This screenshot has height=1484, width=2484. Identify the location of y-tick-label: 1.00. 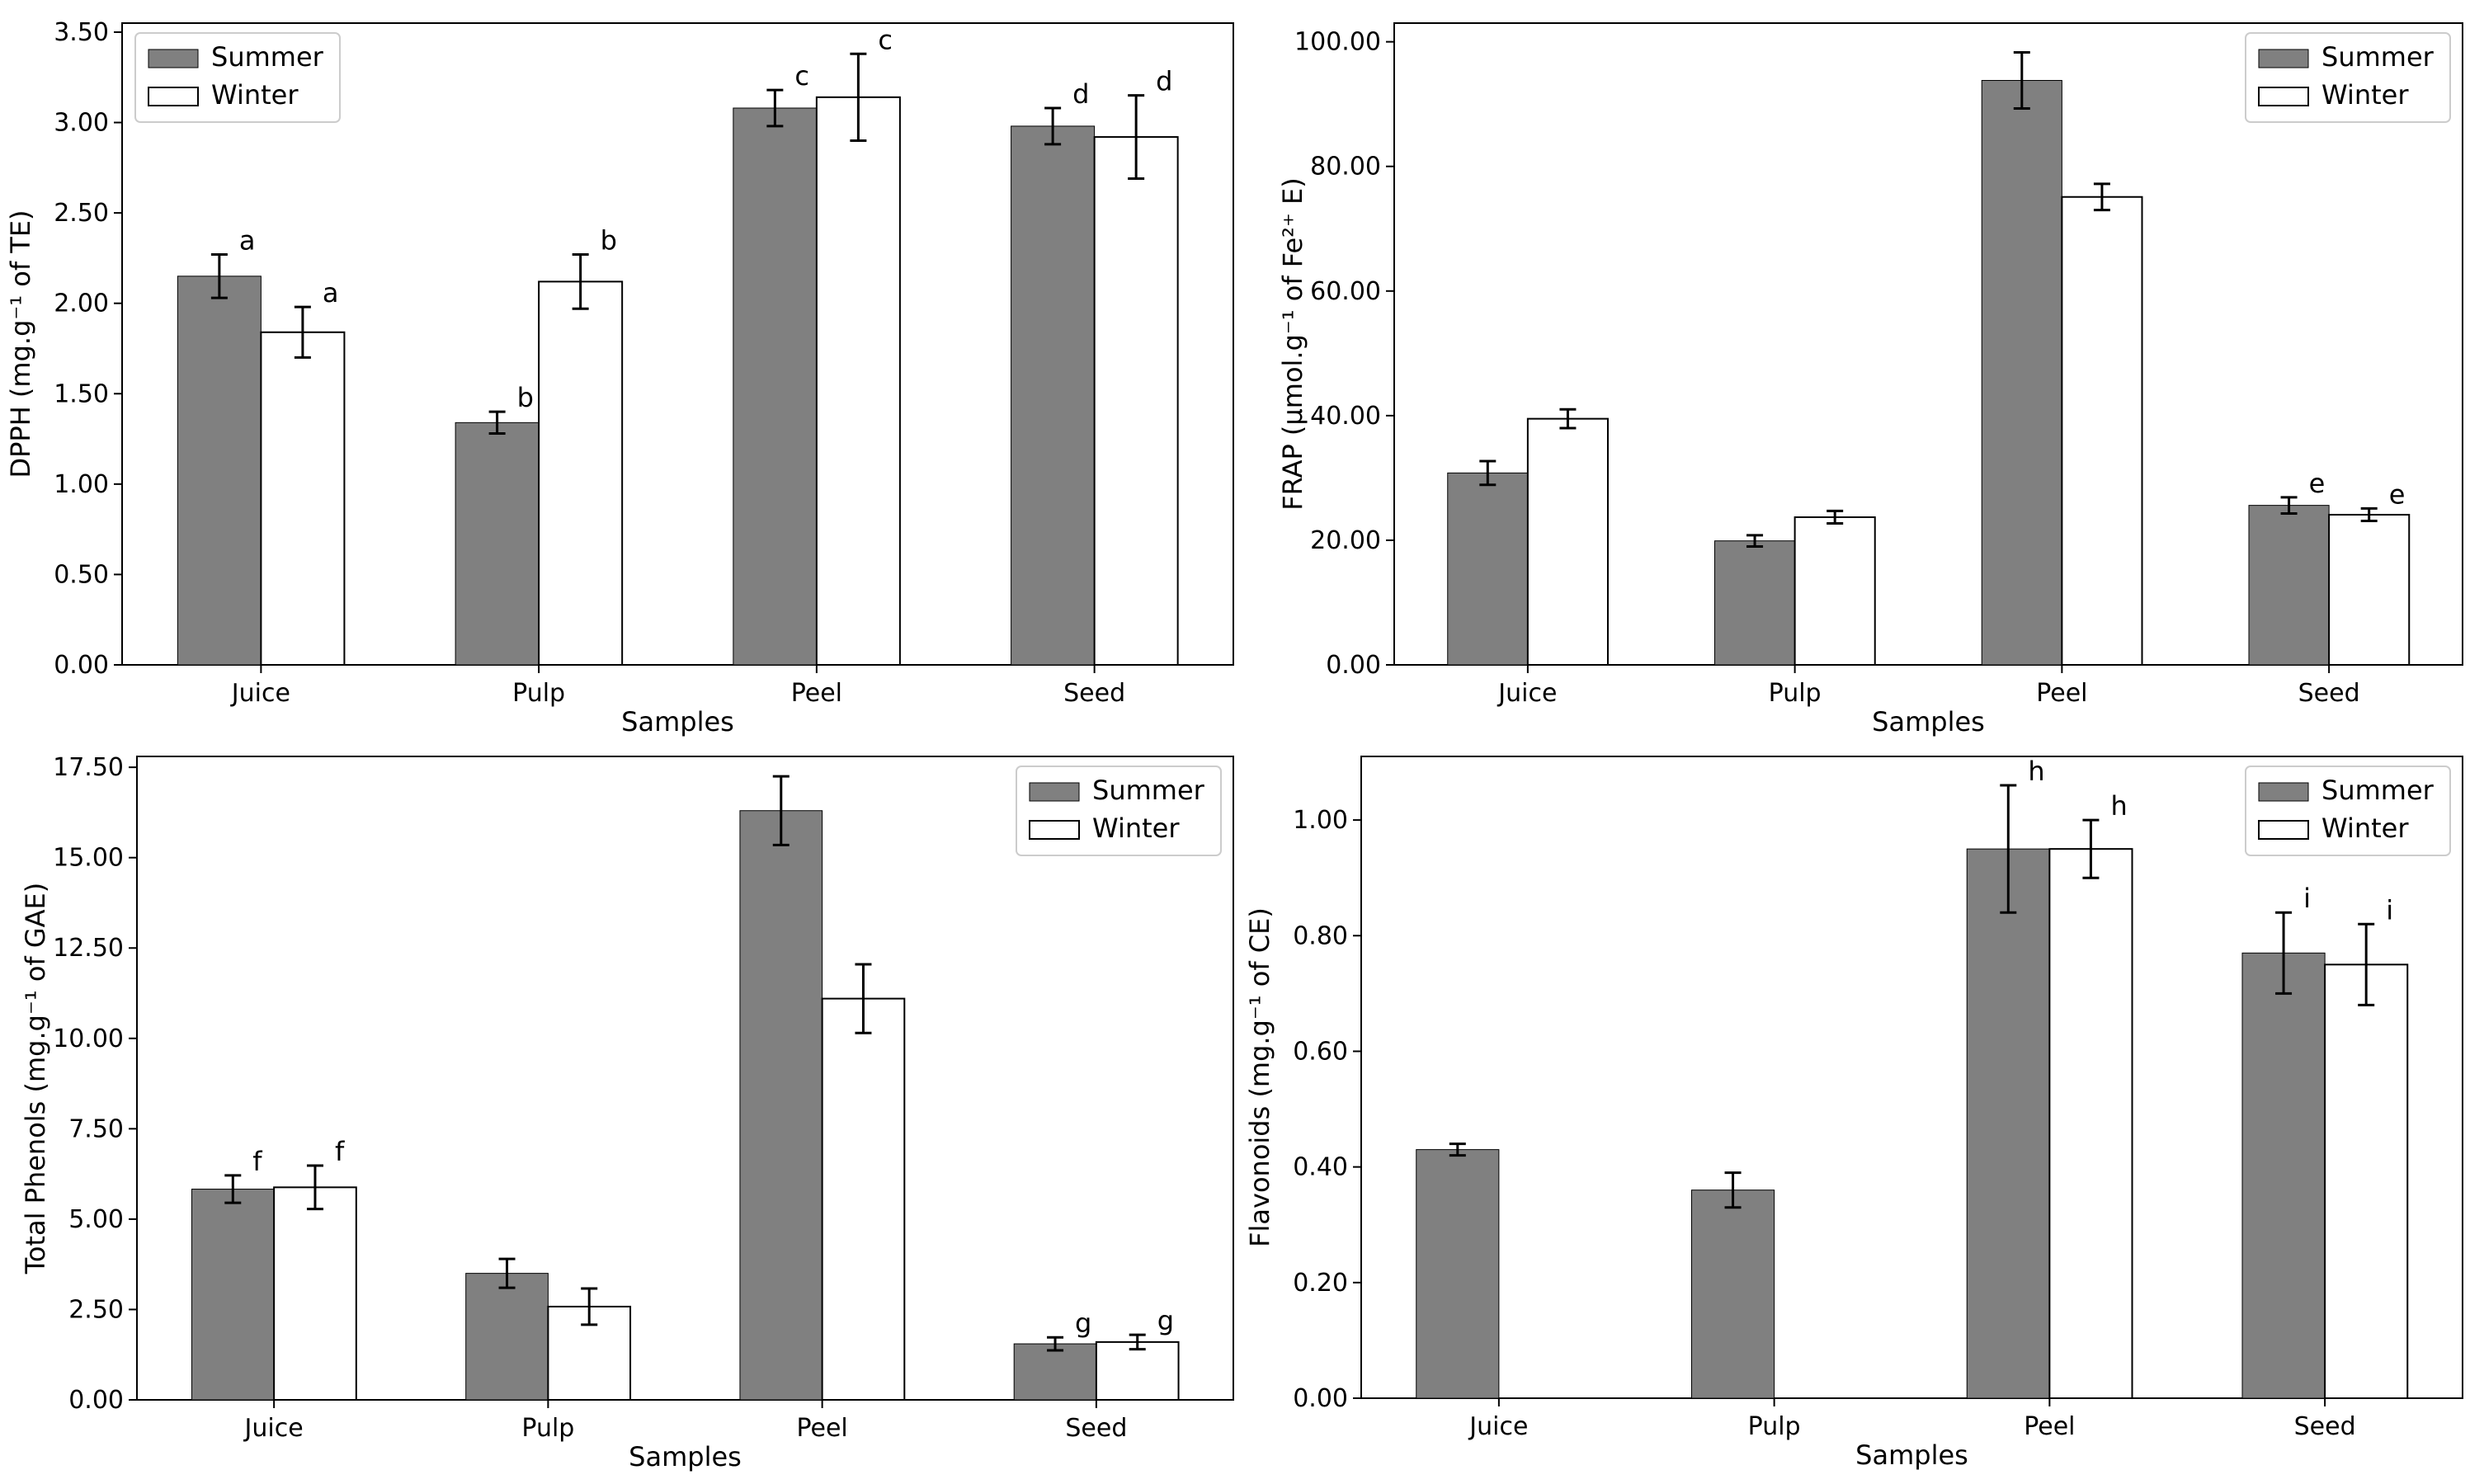
(81, 484).